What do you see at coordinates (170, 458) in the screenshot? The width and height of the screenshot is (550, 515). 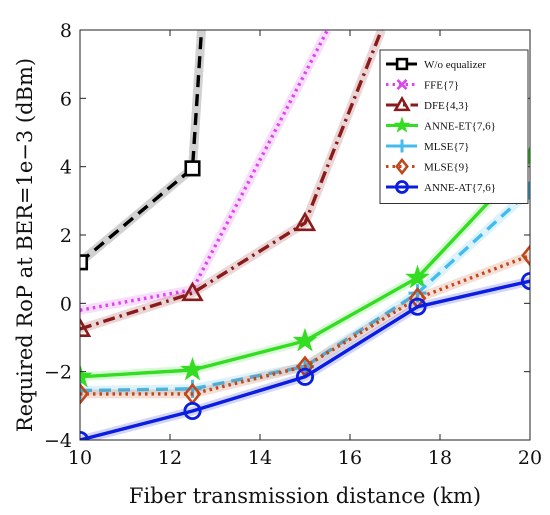 I see `x-tick-label: 12` at bounding box center [170, 458].